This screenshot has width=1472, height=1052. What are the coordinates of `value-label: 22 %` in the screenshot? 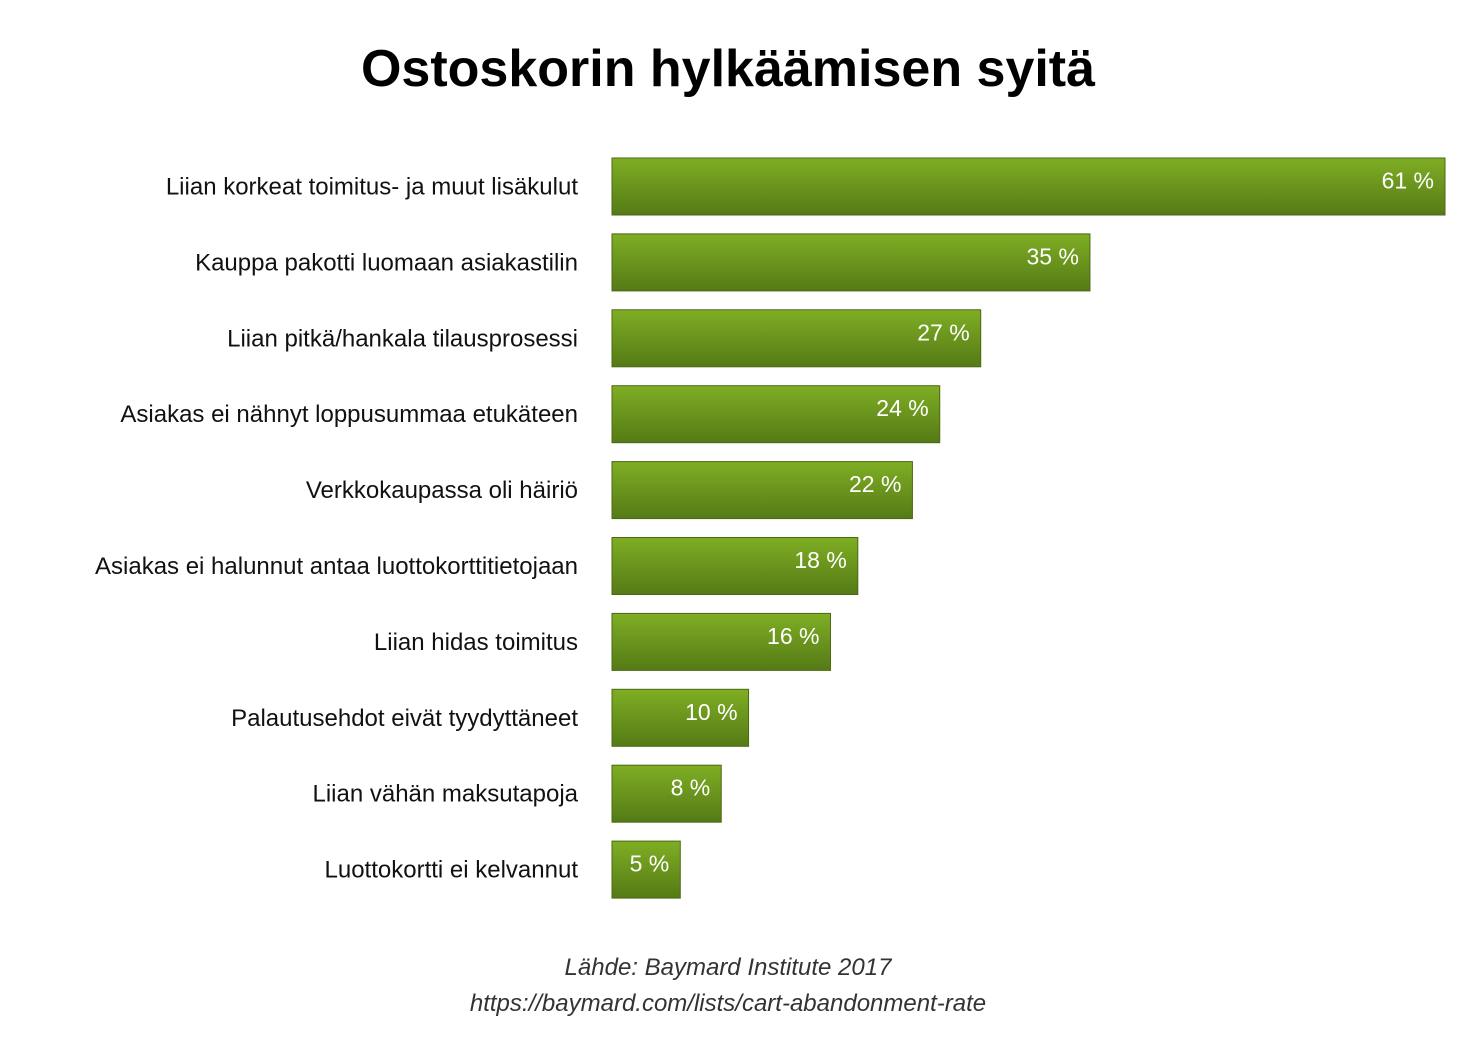 It's located at (875, 484).